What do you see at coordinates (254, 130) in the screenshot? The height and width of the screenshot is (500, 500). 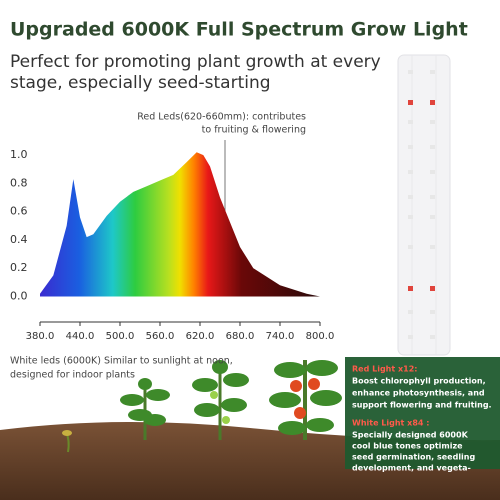 I see `annotation: to fruiting & flowering` at bounding box center [254, 130].